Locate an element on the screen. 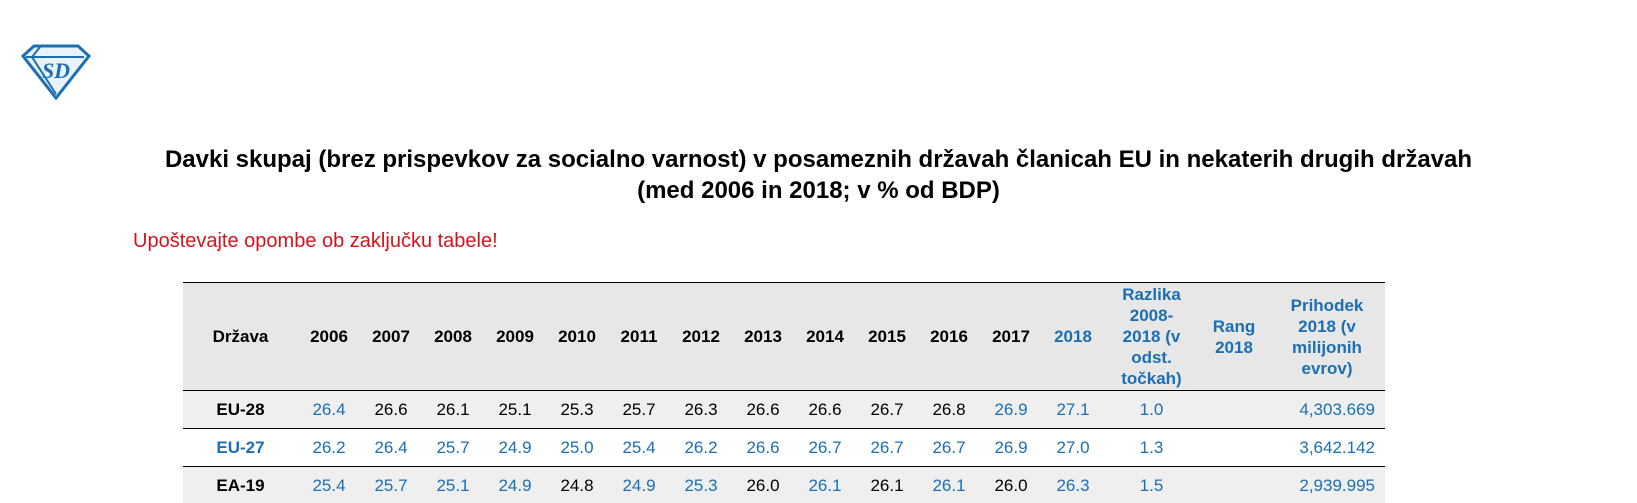 The width and height of the screenshot is (1637, 503). column-header: 2018 is located at coordinates (1073, 336).